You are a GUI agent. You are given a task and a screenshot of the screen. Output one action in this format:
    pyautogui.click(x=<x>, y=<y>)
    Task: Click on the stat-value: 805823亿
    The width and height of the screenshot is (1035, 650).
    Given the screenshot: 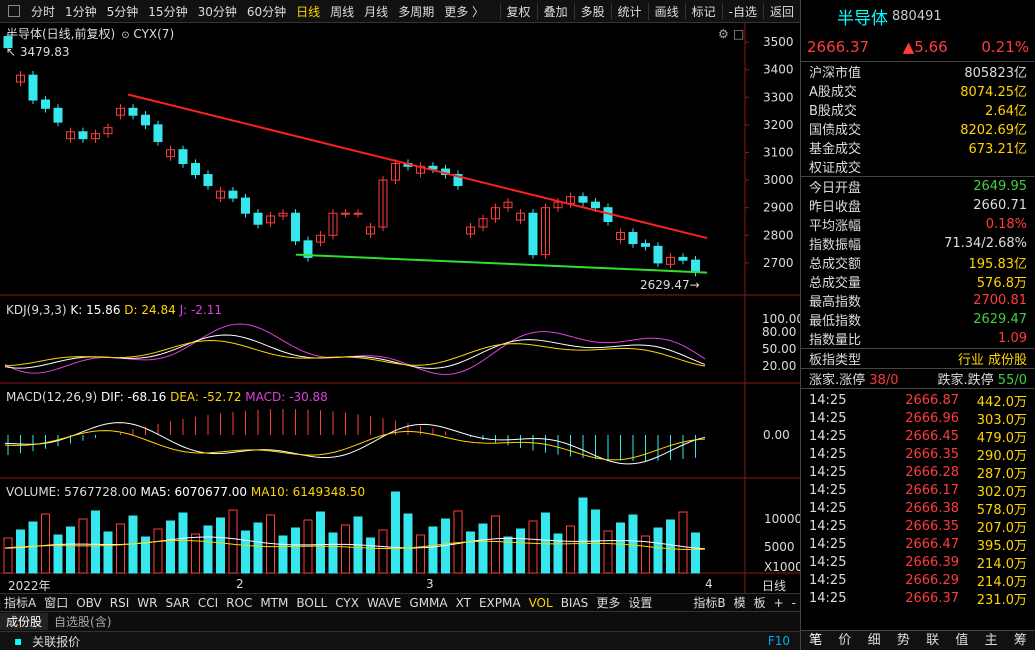 What is the action you would take?
    pyautogui.click(x=995, y=73)
    